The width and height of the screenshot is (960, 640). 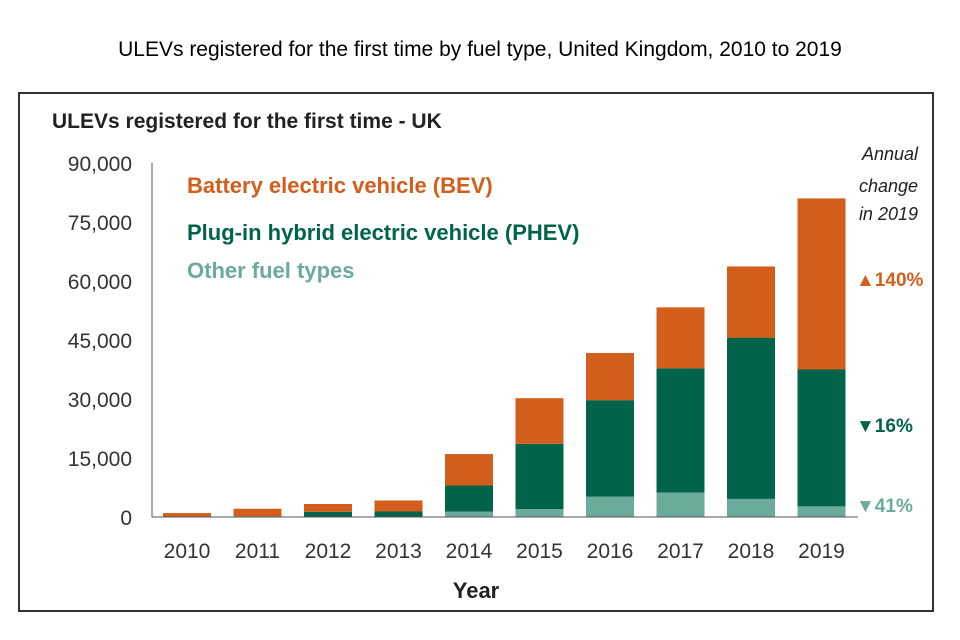 What do you see at coordinates (890, 330) in the screenshot?
I see `annual-change-annotations: Annual change in 2019 ▲140% ▼16% ▼41%` at bounding box center [890, 330].